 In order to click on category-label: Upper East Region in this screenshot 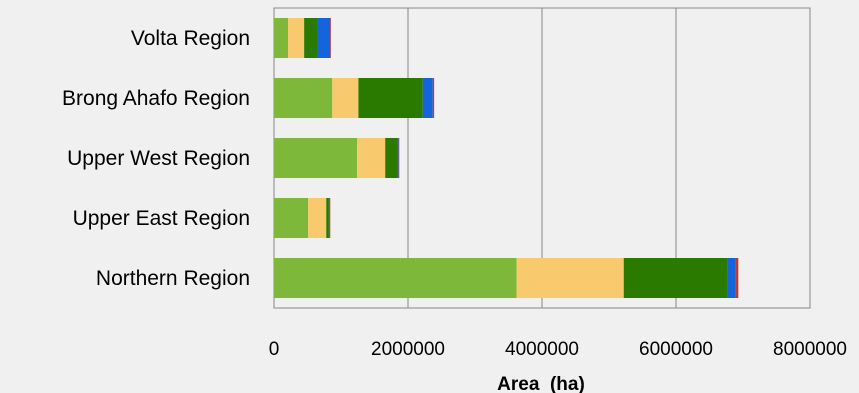, I will do `click(161, 218)`.